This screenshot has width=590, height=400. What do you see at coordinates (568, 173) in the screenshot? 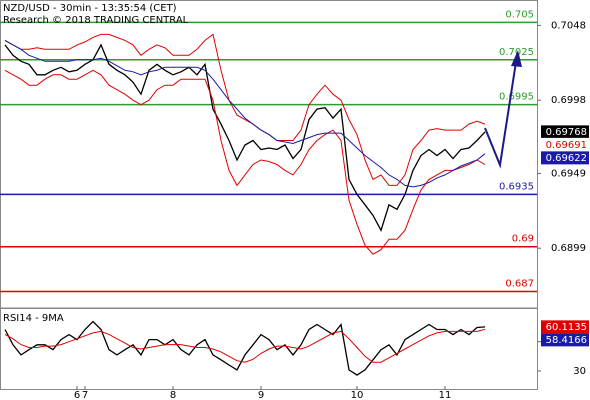
I see `y-tick-label: 0.6949` at bounding box center [568, 173].